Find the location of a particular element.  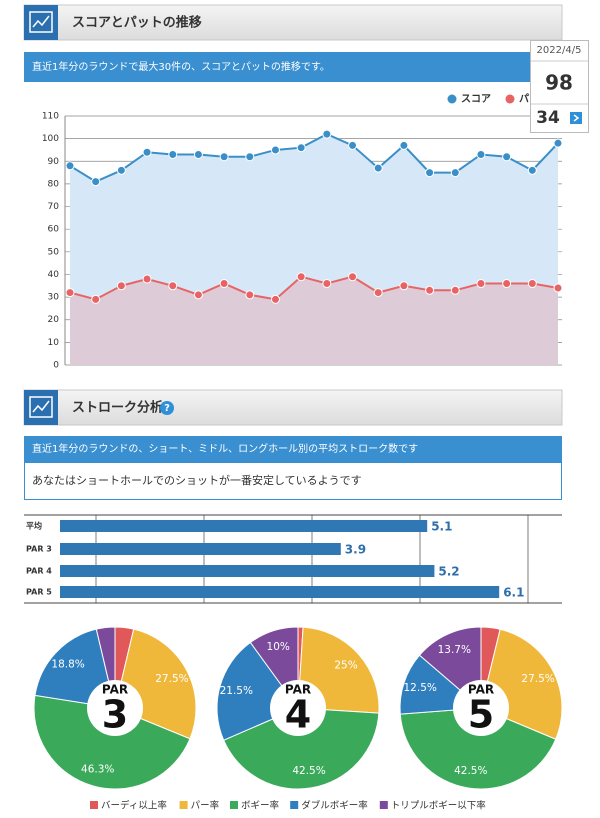

value-label: 6.1 is located at coordinates (513, 593).